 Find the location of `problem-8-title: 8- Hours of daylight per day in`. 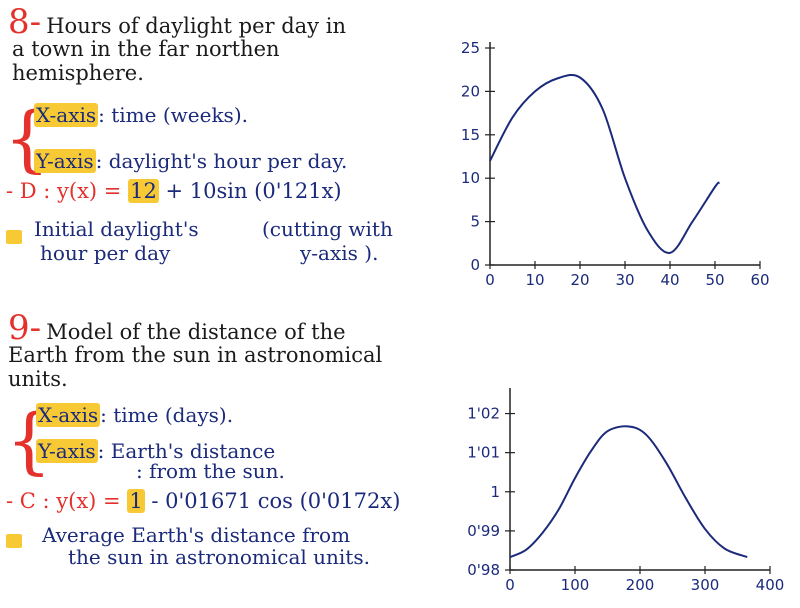

problem-8-title: 8- Hours of daylight per day in is located at coordinates (177, 22).